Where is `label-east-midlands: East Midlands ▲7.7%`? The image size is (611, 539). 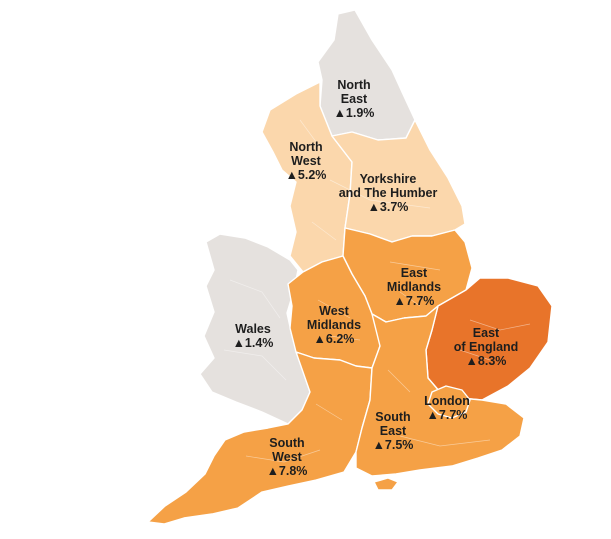 label-east-midlands: East Midlands ▲7.7% is located at coordinates (414, 287).